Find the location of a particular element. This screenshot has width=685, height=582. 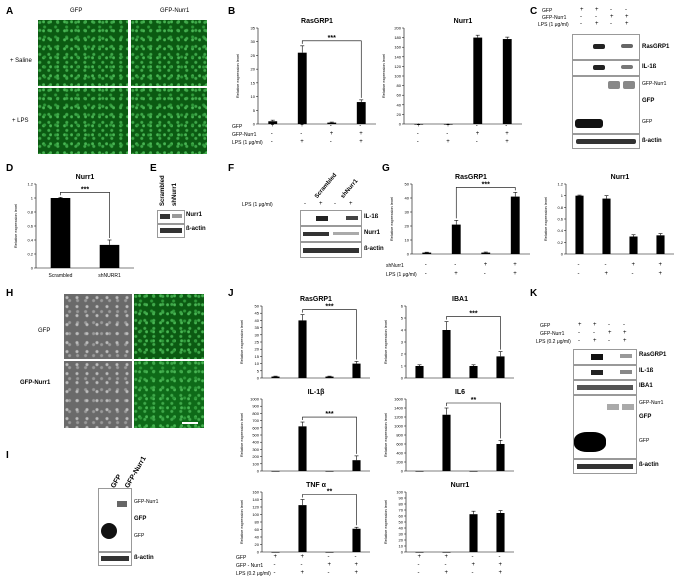

chart-title: RasGRP1 is located at coordinates (317, 21).